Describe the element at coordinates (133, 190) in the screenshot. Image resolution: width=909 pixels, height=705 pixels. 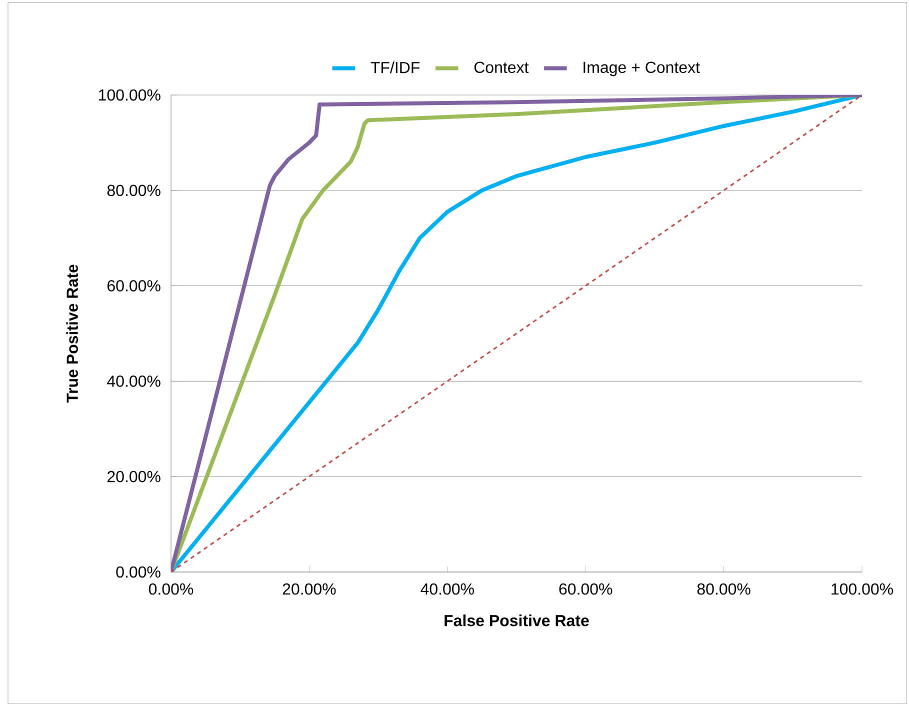
I see `y-tick-label: 80.00%` at that location.